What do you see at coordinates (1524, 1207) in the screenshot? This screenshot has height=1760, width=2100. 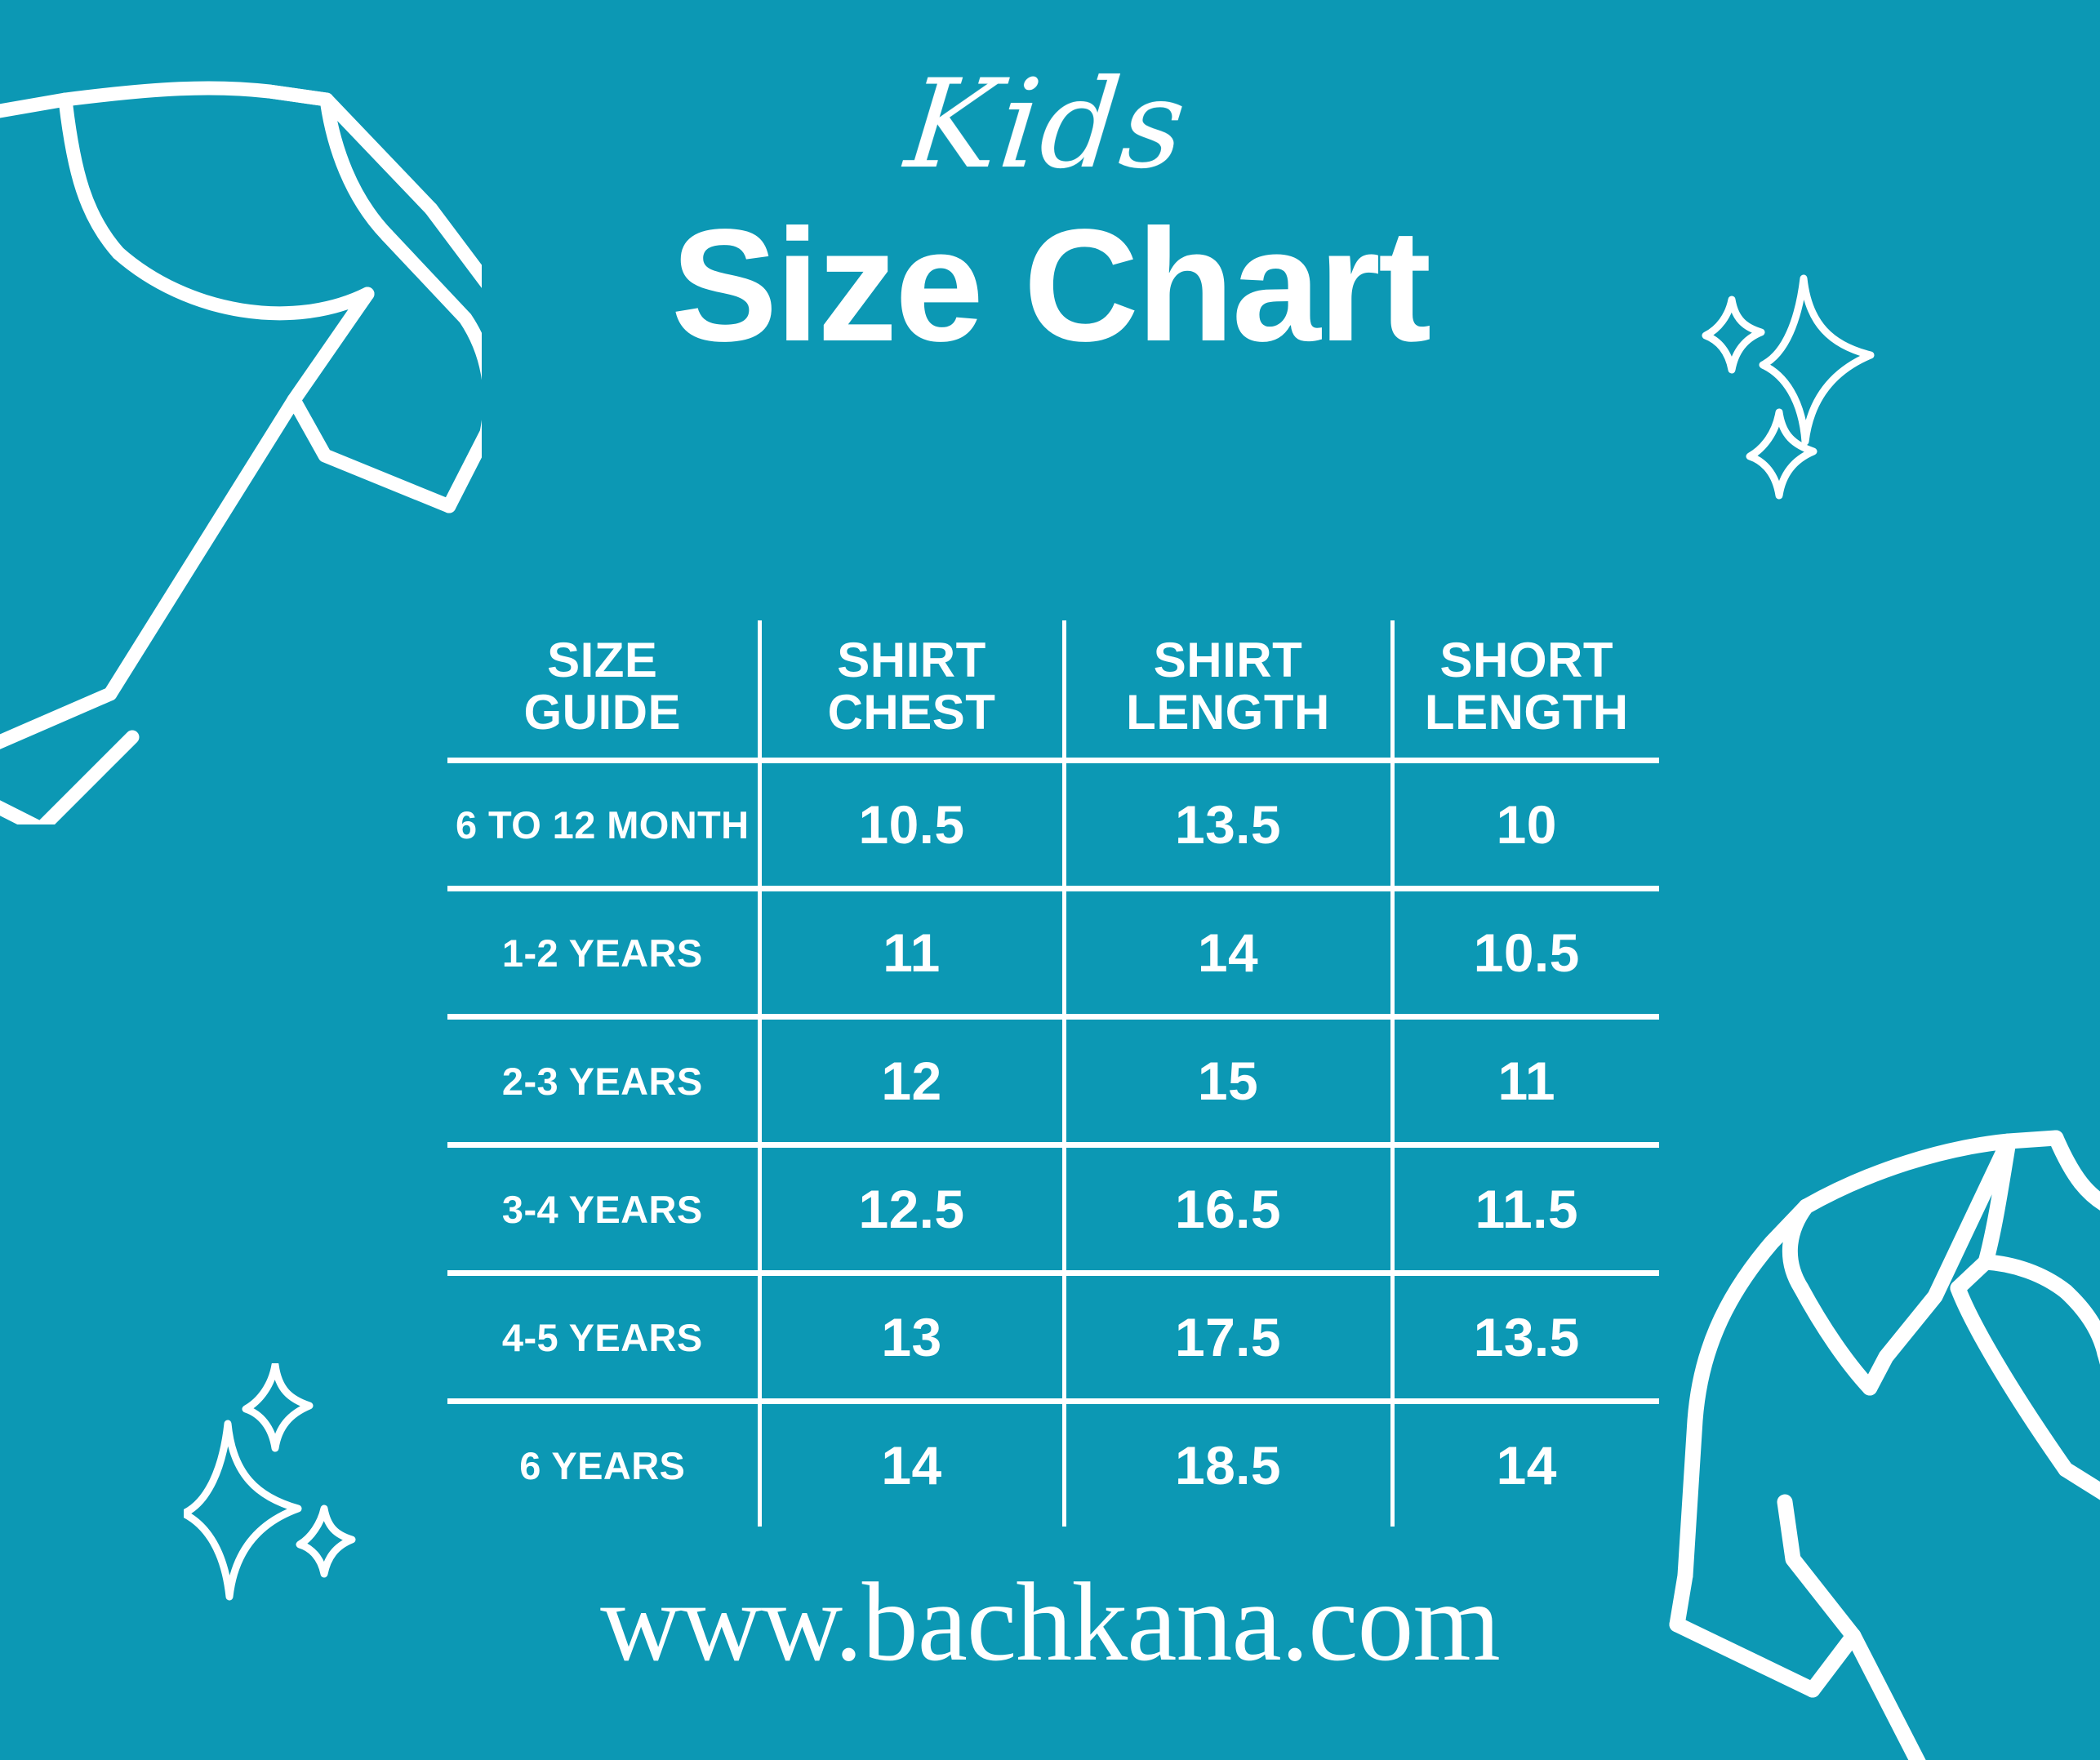 I see `cell-short-length: 11.5` at bounding box center [1524, 1207].